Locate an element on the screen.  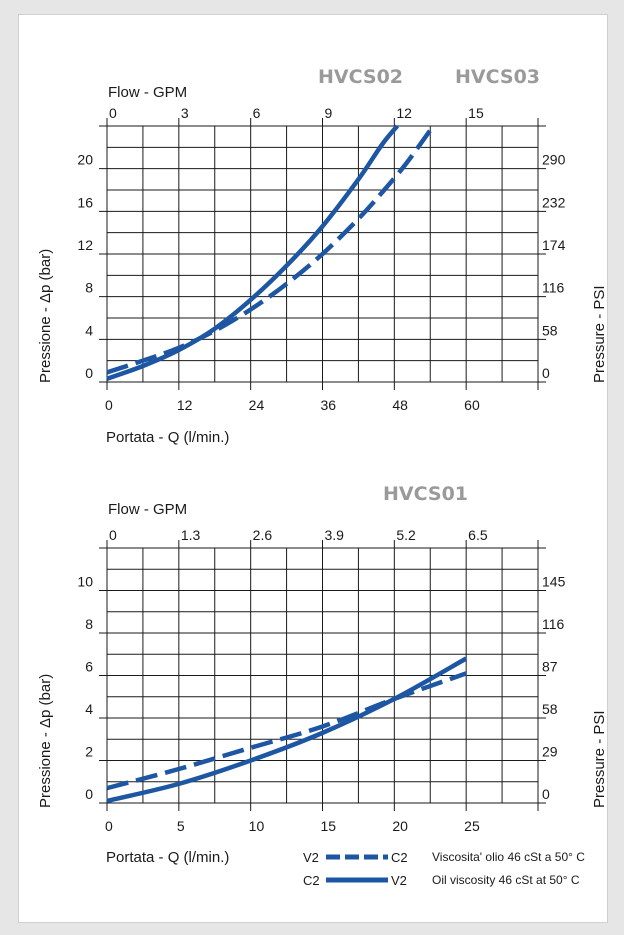
chart2-y-tick: 8 is located at coordinates (89, 624).